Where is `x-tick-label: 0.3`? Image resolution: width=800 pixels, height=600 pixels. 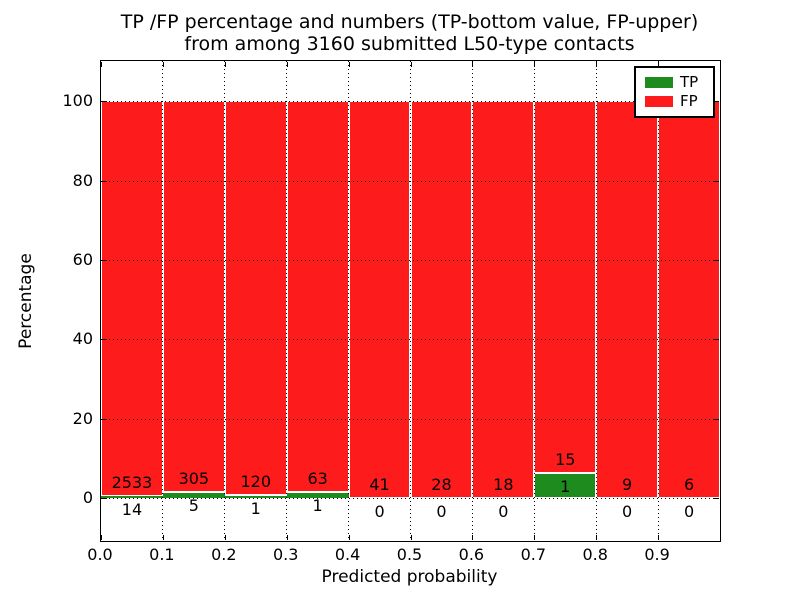
x-tick-label: 0.3 is located at coordinates (285, 554).